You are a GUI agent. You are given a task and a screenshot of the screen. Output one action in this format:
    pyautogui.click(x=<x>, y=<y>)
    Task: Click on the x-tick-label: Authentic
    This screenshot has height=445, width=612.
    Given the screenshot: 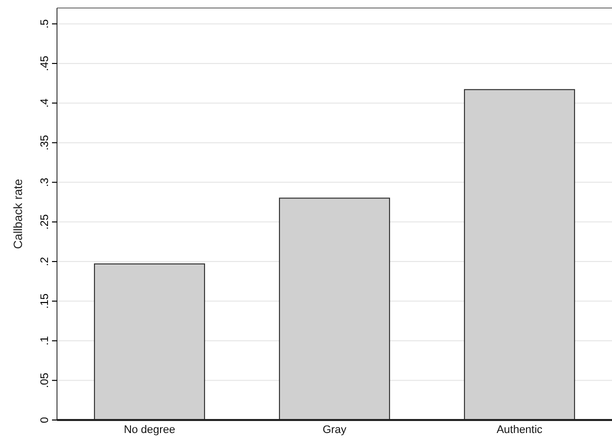 What is the action you would take?
    pyautogui.click(x=519, y=430)
    